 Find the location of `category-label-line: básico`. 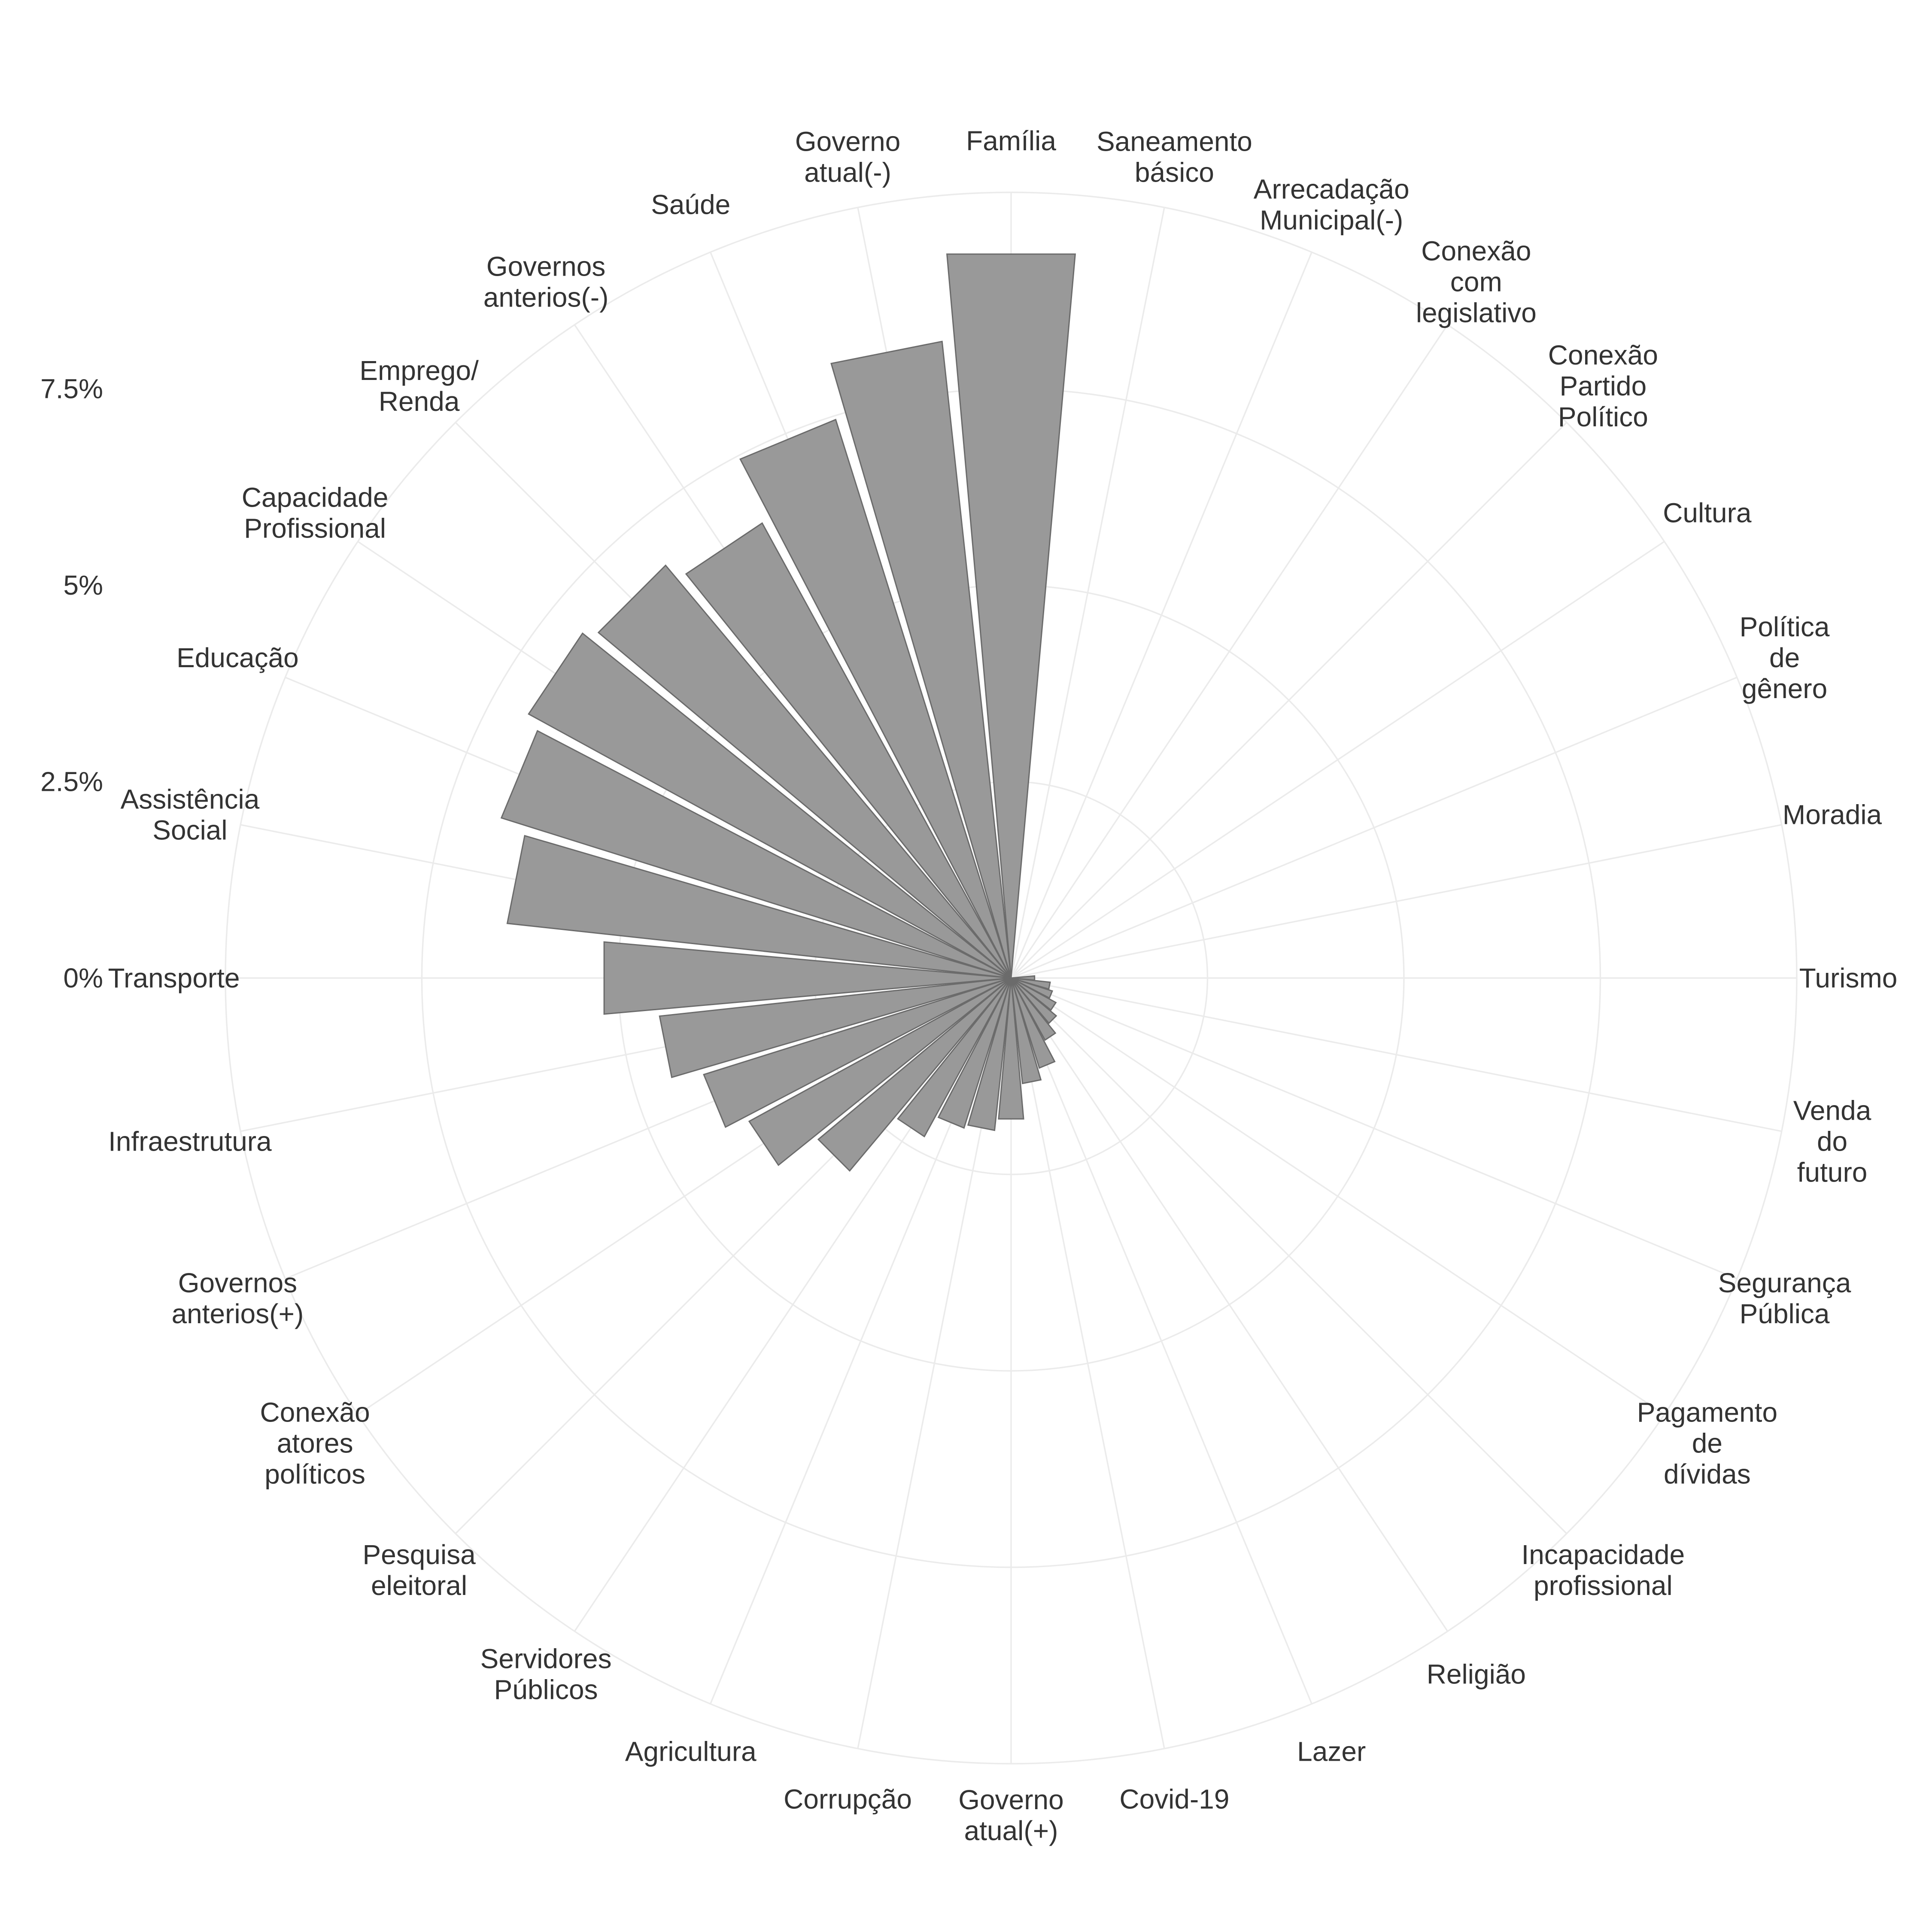

category-label-line: básico is located at coordinates (1174, 172).